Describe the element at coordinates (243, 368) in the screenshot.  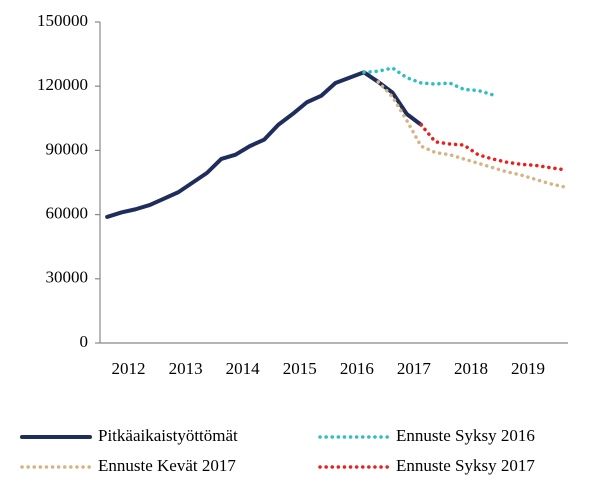
I see `x-tick-label: 2014` at that location.